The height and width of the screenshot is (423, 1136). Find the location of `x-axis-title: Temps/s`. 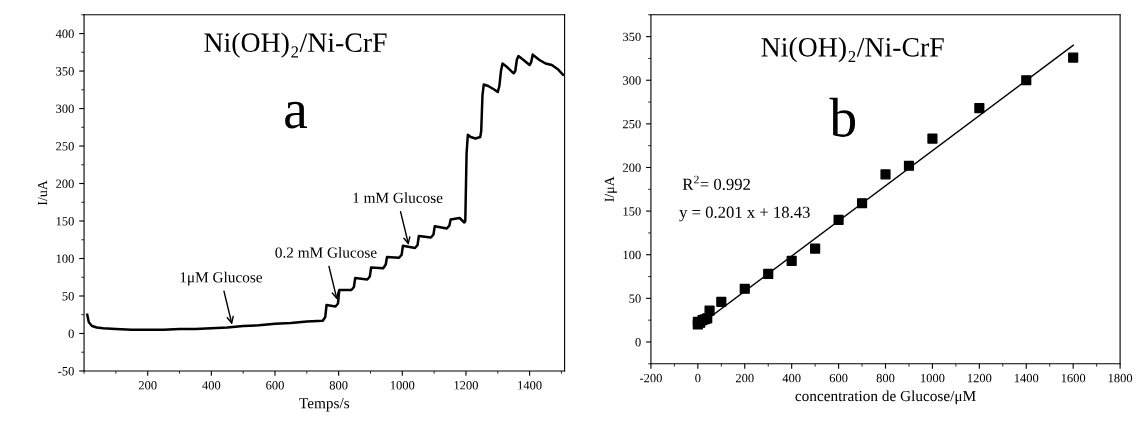

x-axis-title: Temps/s is located at coordinates (324, 405).